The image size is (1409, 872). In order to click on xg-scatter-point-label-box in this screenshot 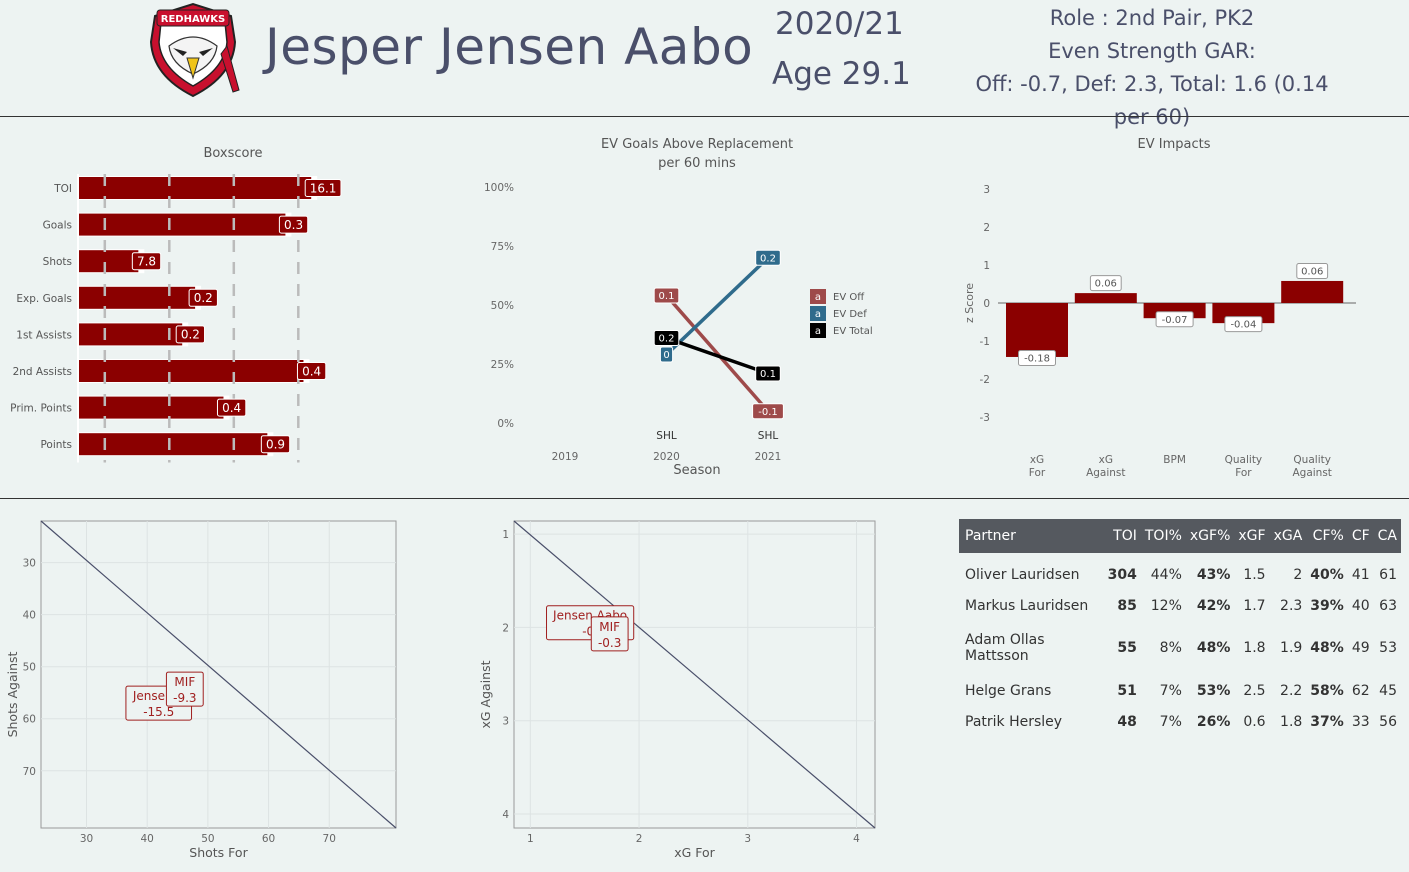, I will do `click(609, 634)`.